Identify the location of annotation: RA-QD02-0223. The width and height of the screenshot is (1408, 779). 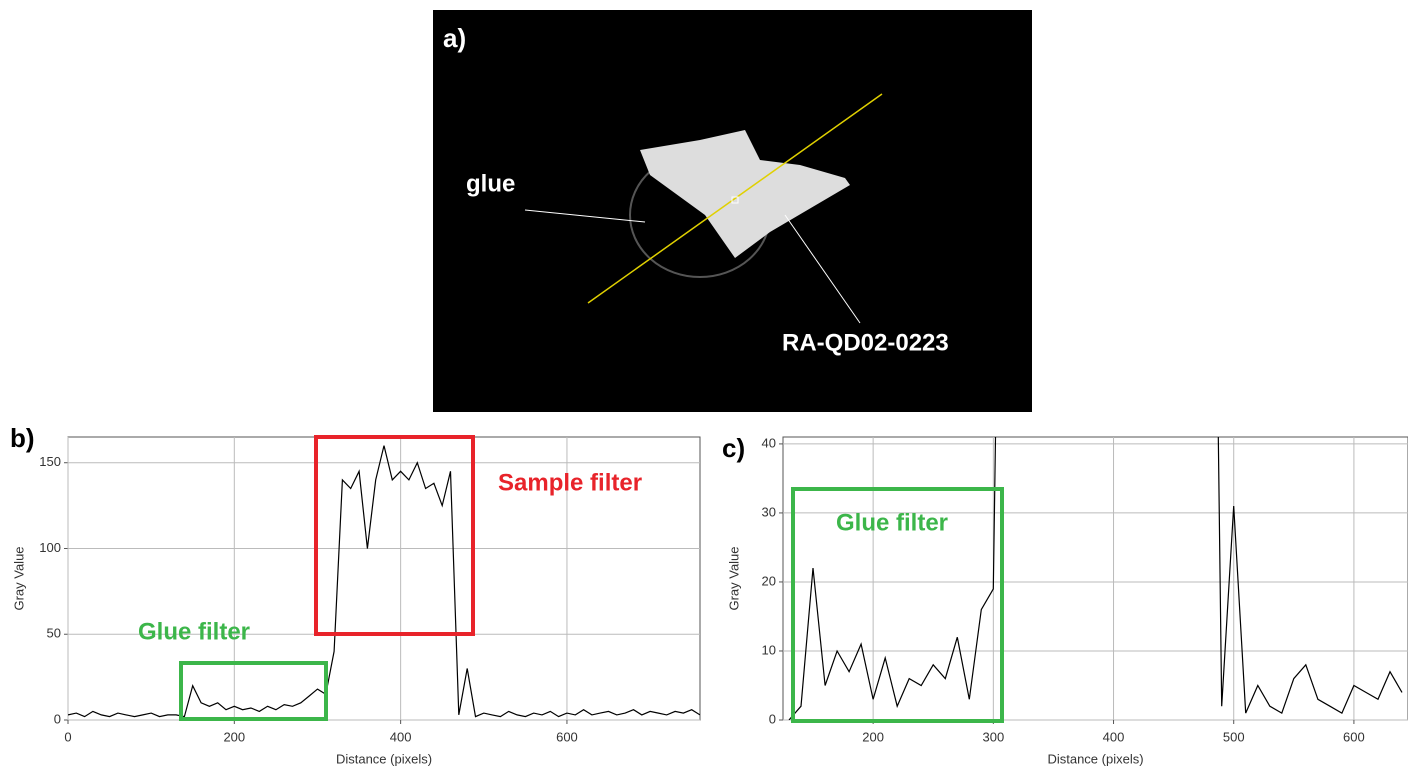
(865, 342).